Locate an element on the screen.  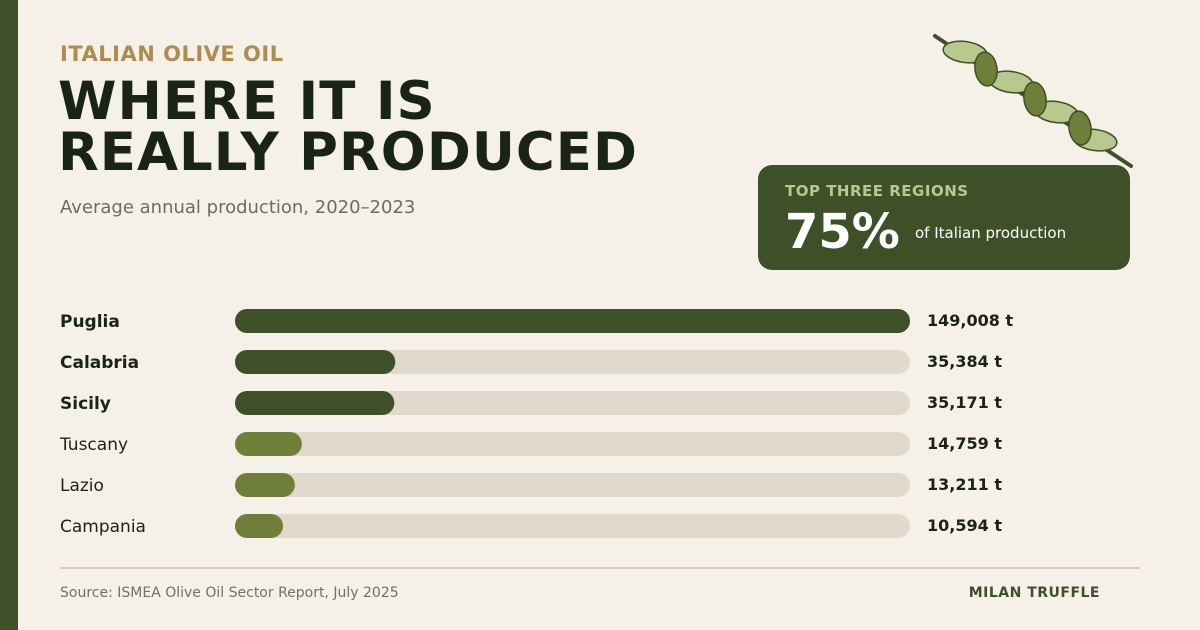
page-title: WHERE IT IS REALLY PRODUCED is located at coordinates (348, 127).